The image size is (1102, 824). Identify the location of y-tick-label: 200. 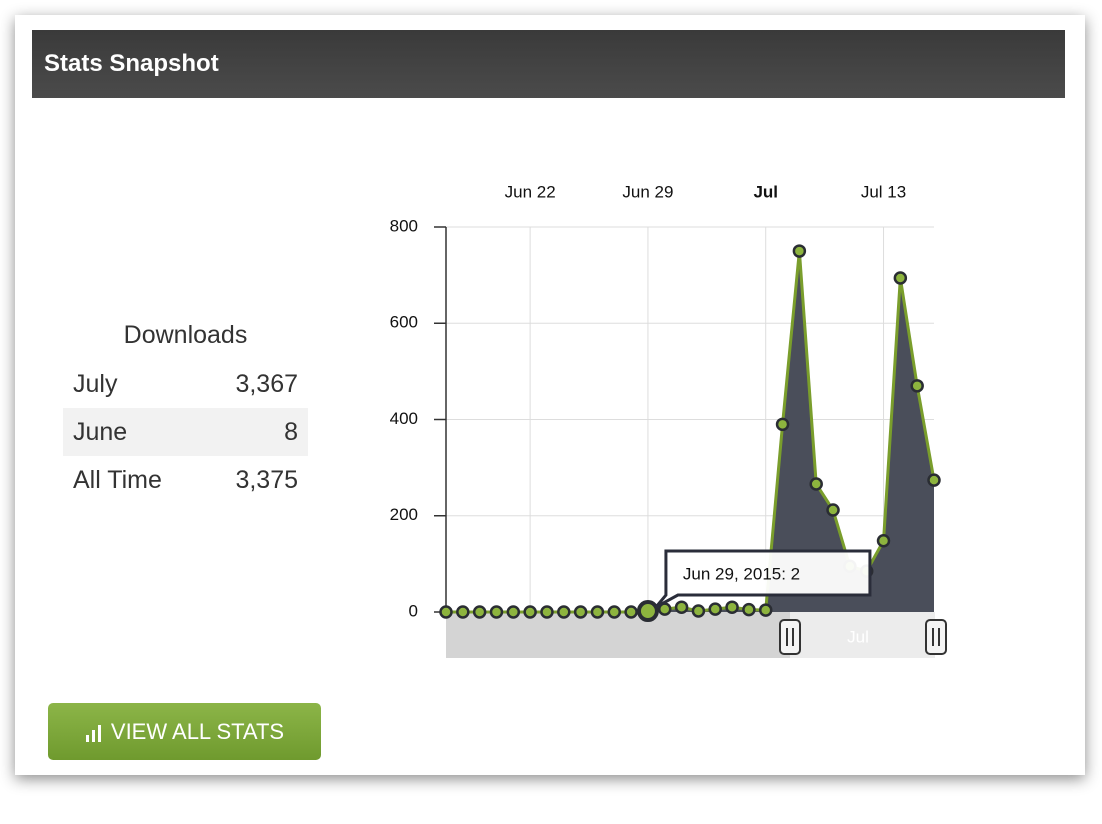
(404, 514).